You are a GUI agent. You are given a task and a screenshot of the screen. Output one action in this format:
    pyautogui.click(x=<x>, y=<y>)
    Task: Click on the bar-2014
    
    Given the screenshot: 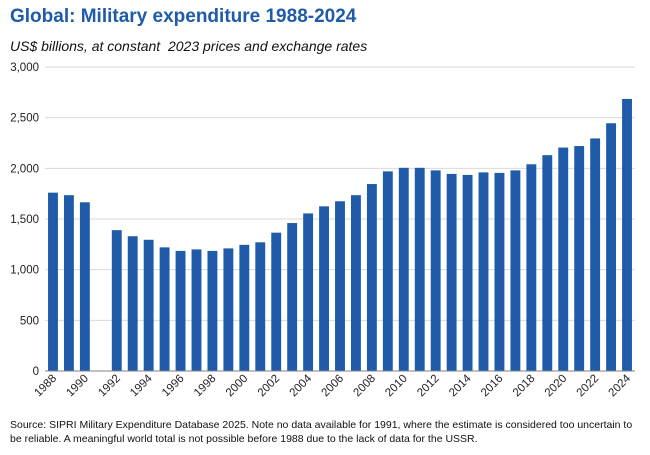 What is the action you would take?
    pyautogui.click(x=467, y=272)
    